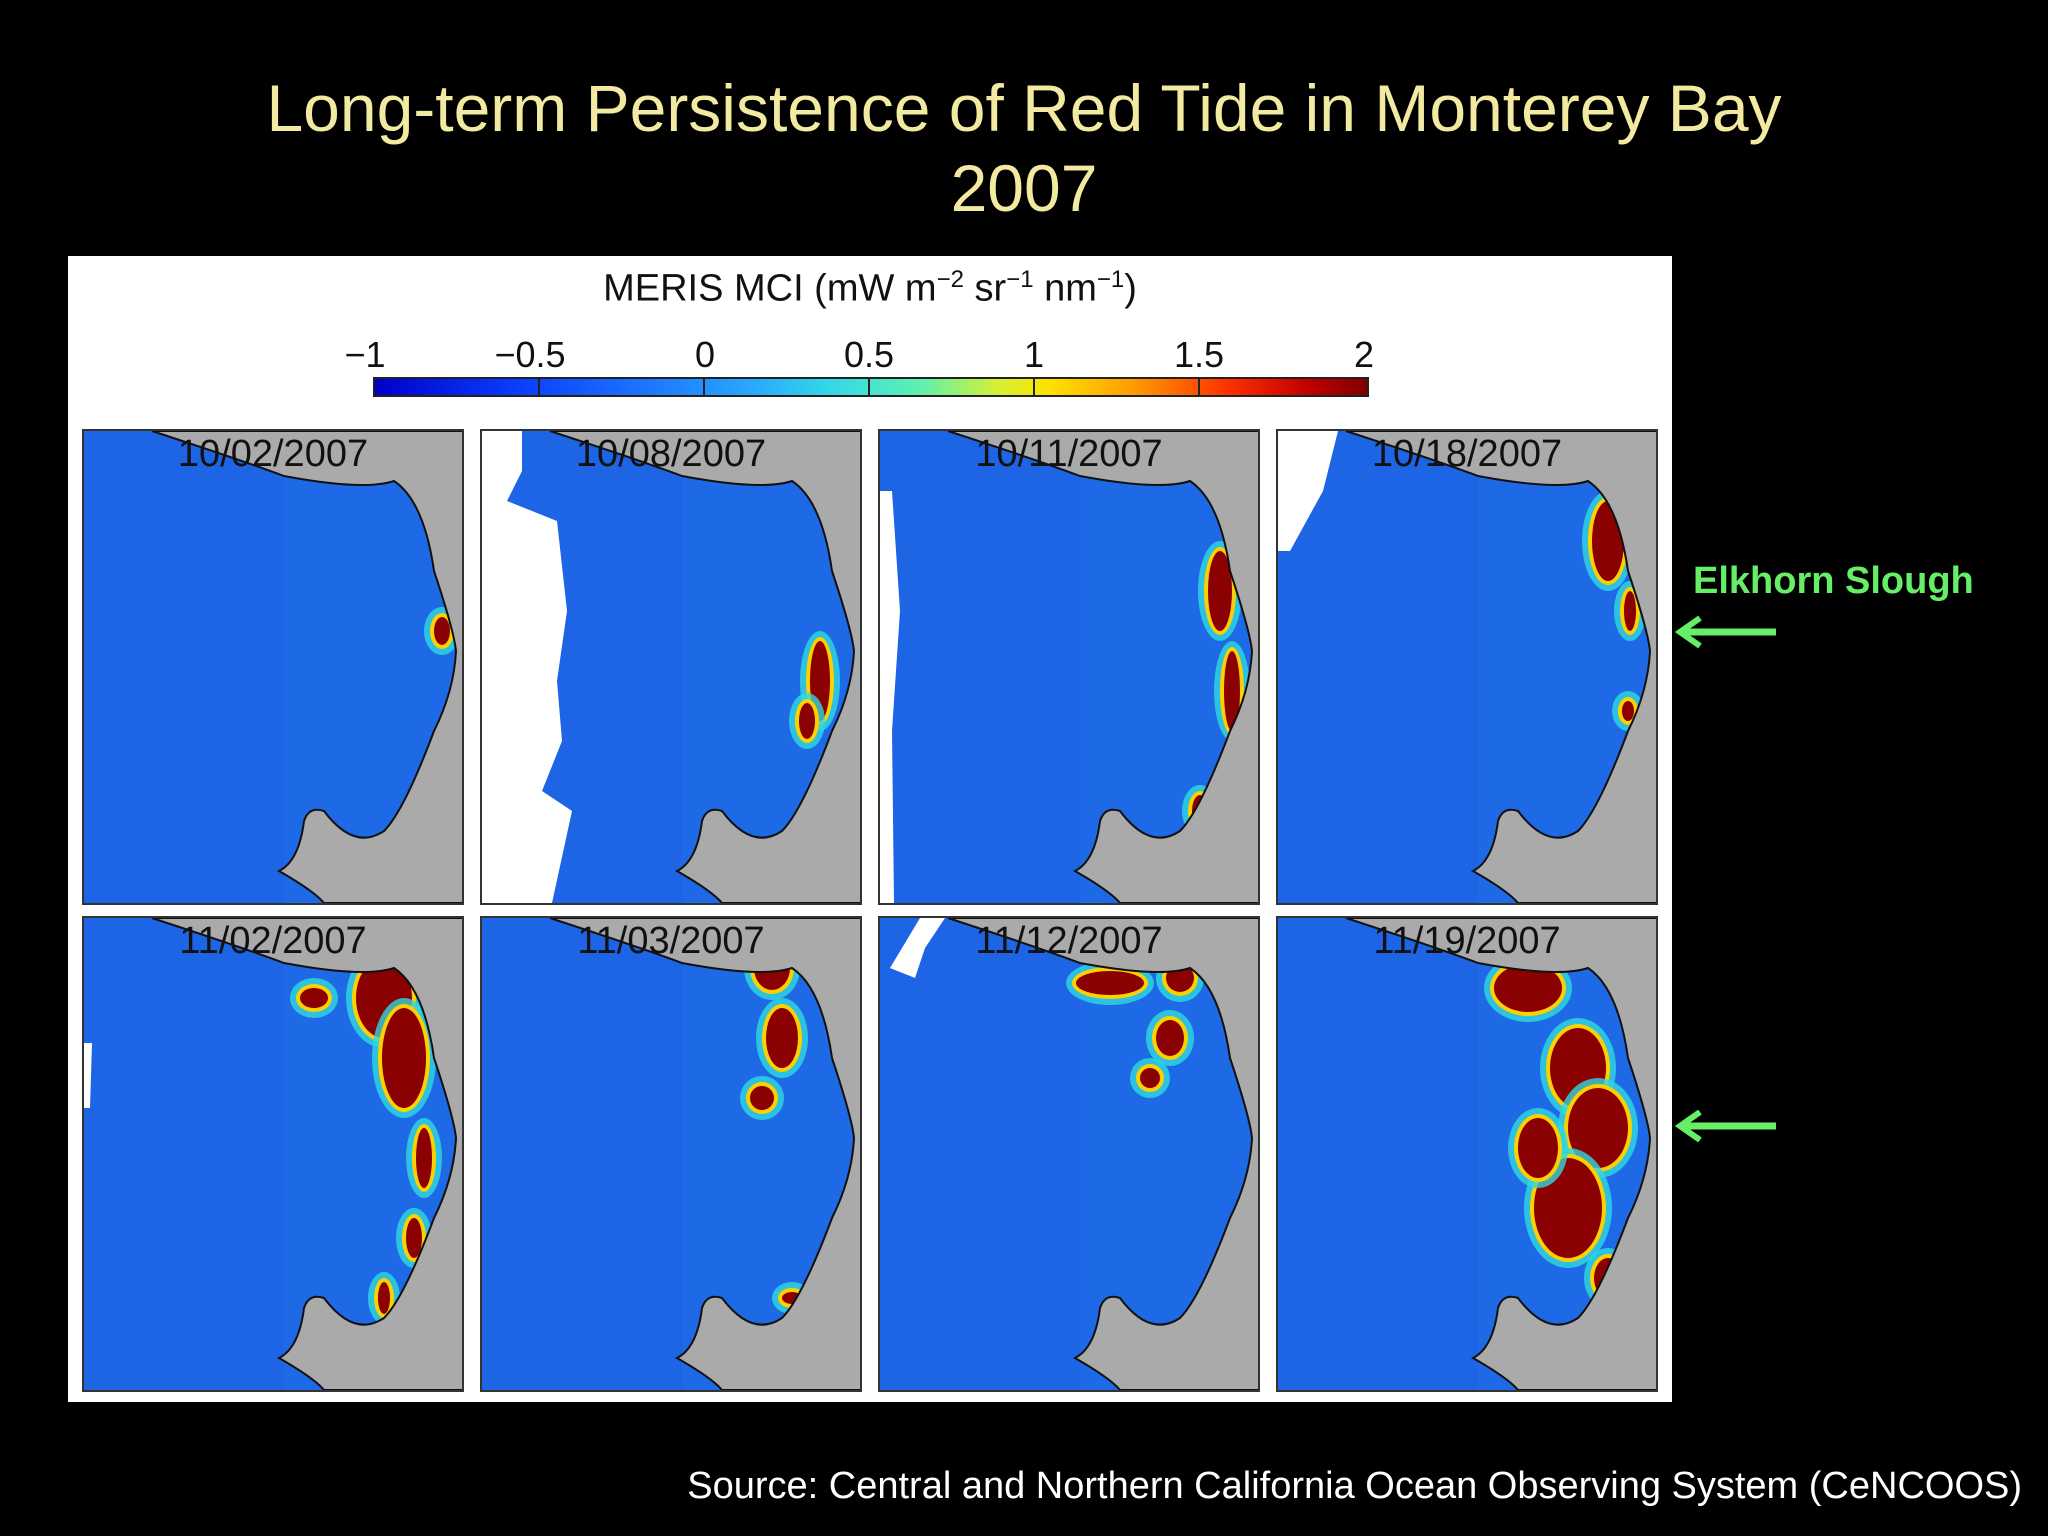  I want to click on panel-date: 11/03/2007, so click(671, 941).